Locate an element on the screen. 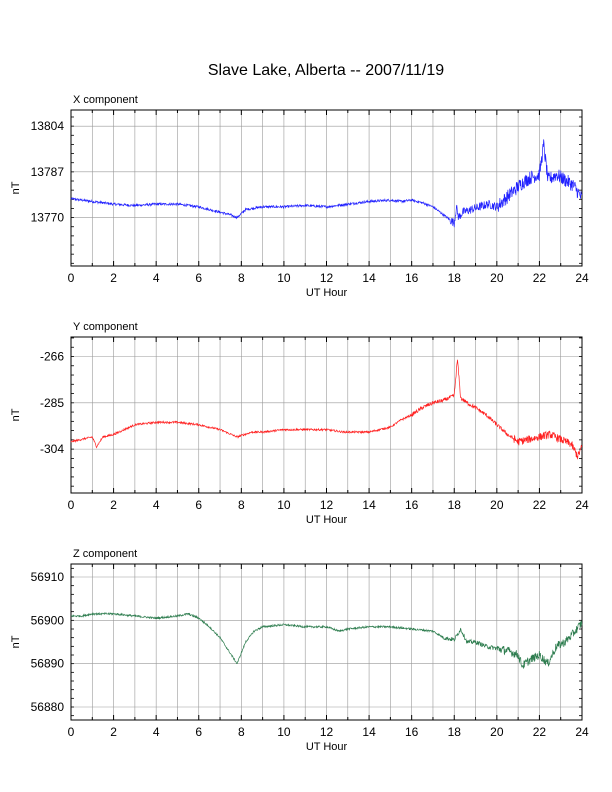 This screenshot has height=792, width=612. y-tick-label: 56880 is located at coordinates (48, 707).